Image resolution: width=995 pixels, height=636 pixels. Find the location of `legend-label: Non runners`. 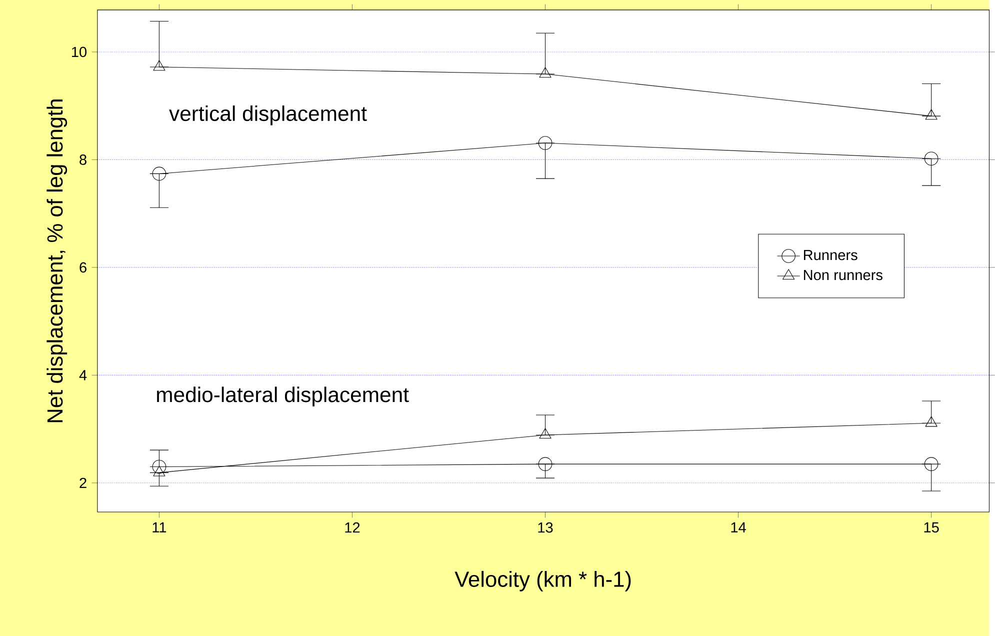

legend-label: Non runners is located at coordinates (843, 275).